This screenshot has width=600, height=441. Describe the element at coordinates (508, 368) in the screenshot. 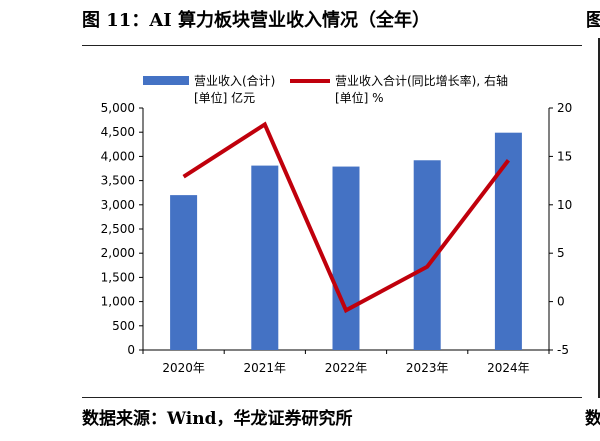

I see `x-tick-label: 2024年` at that location.